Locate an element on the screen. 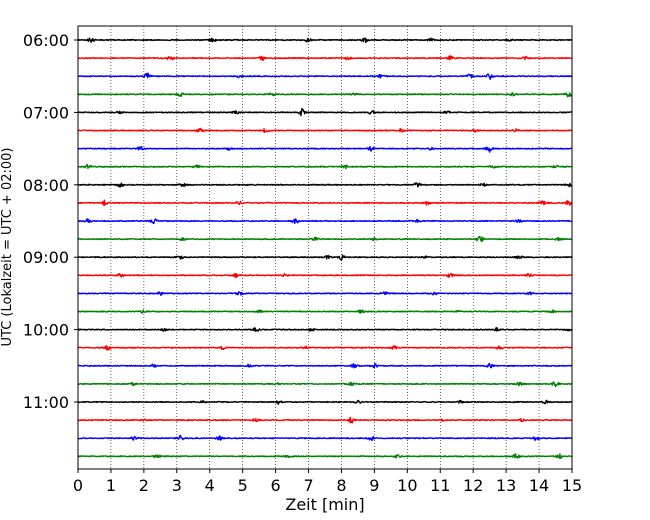  x-tick-label: 15 is located at coordinates (572, 485).